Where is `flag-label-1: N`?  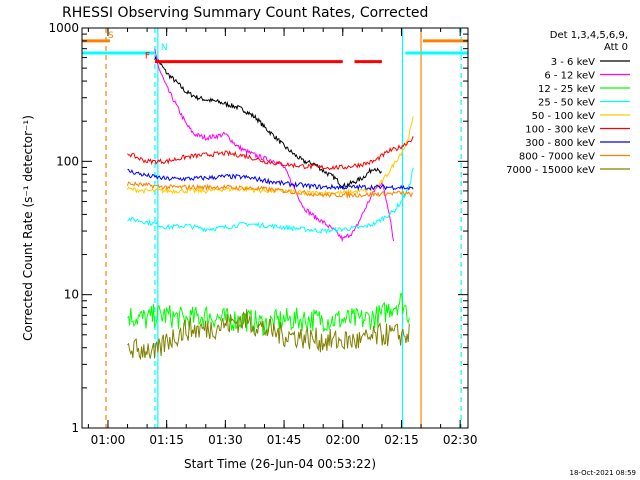 flag-label-1: N is located at coordinates (164, 48).